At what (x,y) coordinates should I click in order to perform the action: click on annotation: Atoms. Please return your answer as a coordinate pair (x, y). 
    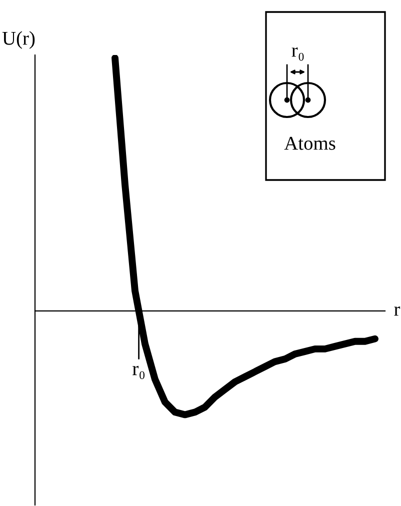
    Looking at the image, I should click on (310, 143).